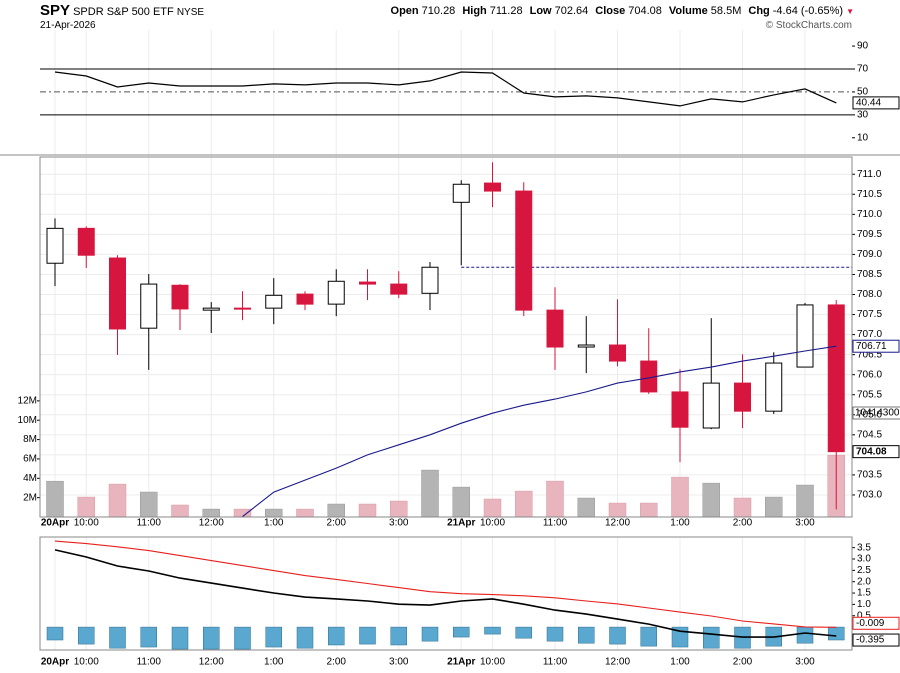  I want to click on y-tick-label: 707.5, so click(869, 314).